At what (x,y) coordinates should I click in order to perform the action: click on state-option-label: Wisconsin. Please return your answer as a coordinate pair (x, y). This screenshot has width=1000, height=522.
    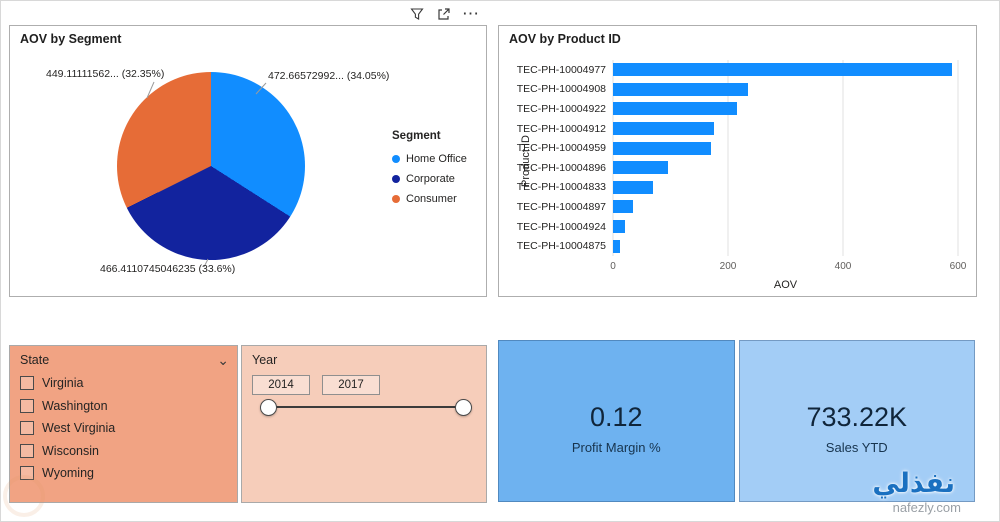
    Looking at the image, I should click on (70, 450).